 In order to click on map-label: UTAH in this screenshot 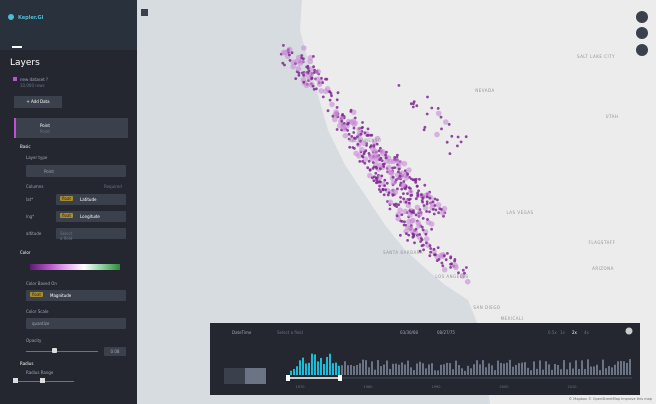, I will do `click(612, 116)`.